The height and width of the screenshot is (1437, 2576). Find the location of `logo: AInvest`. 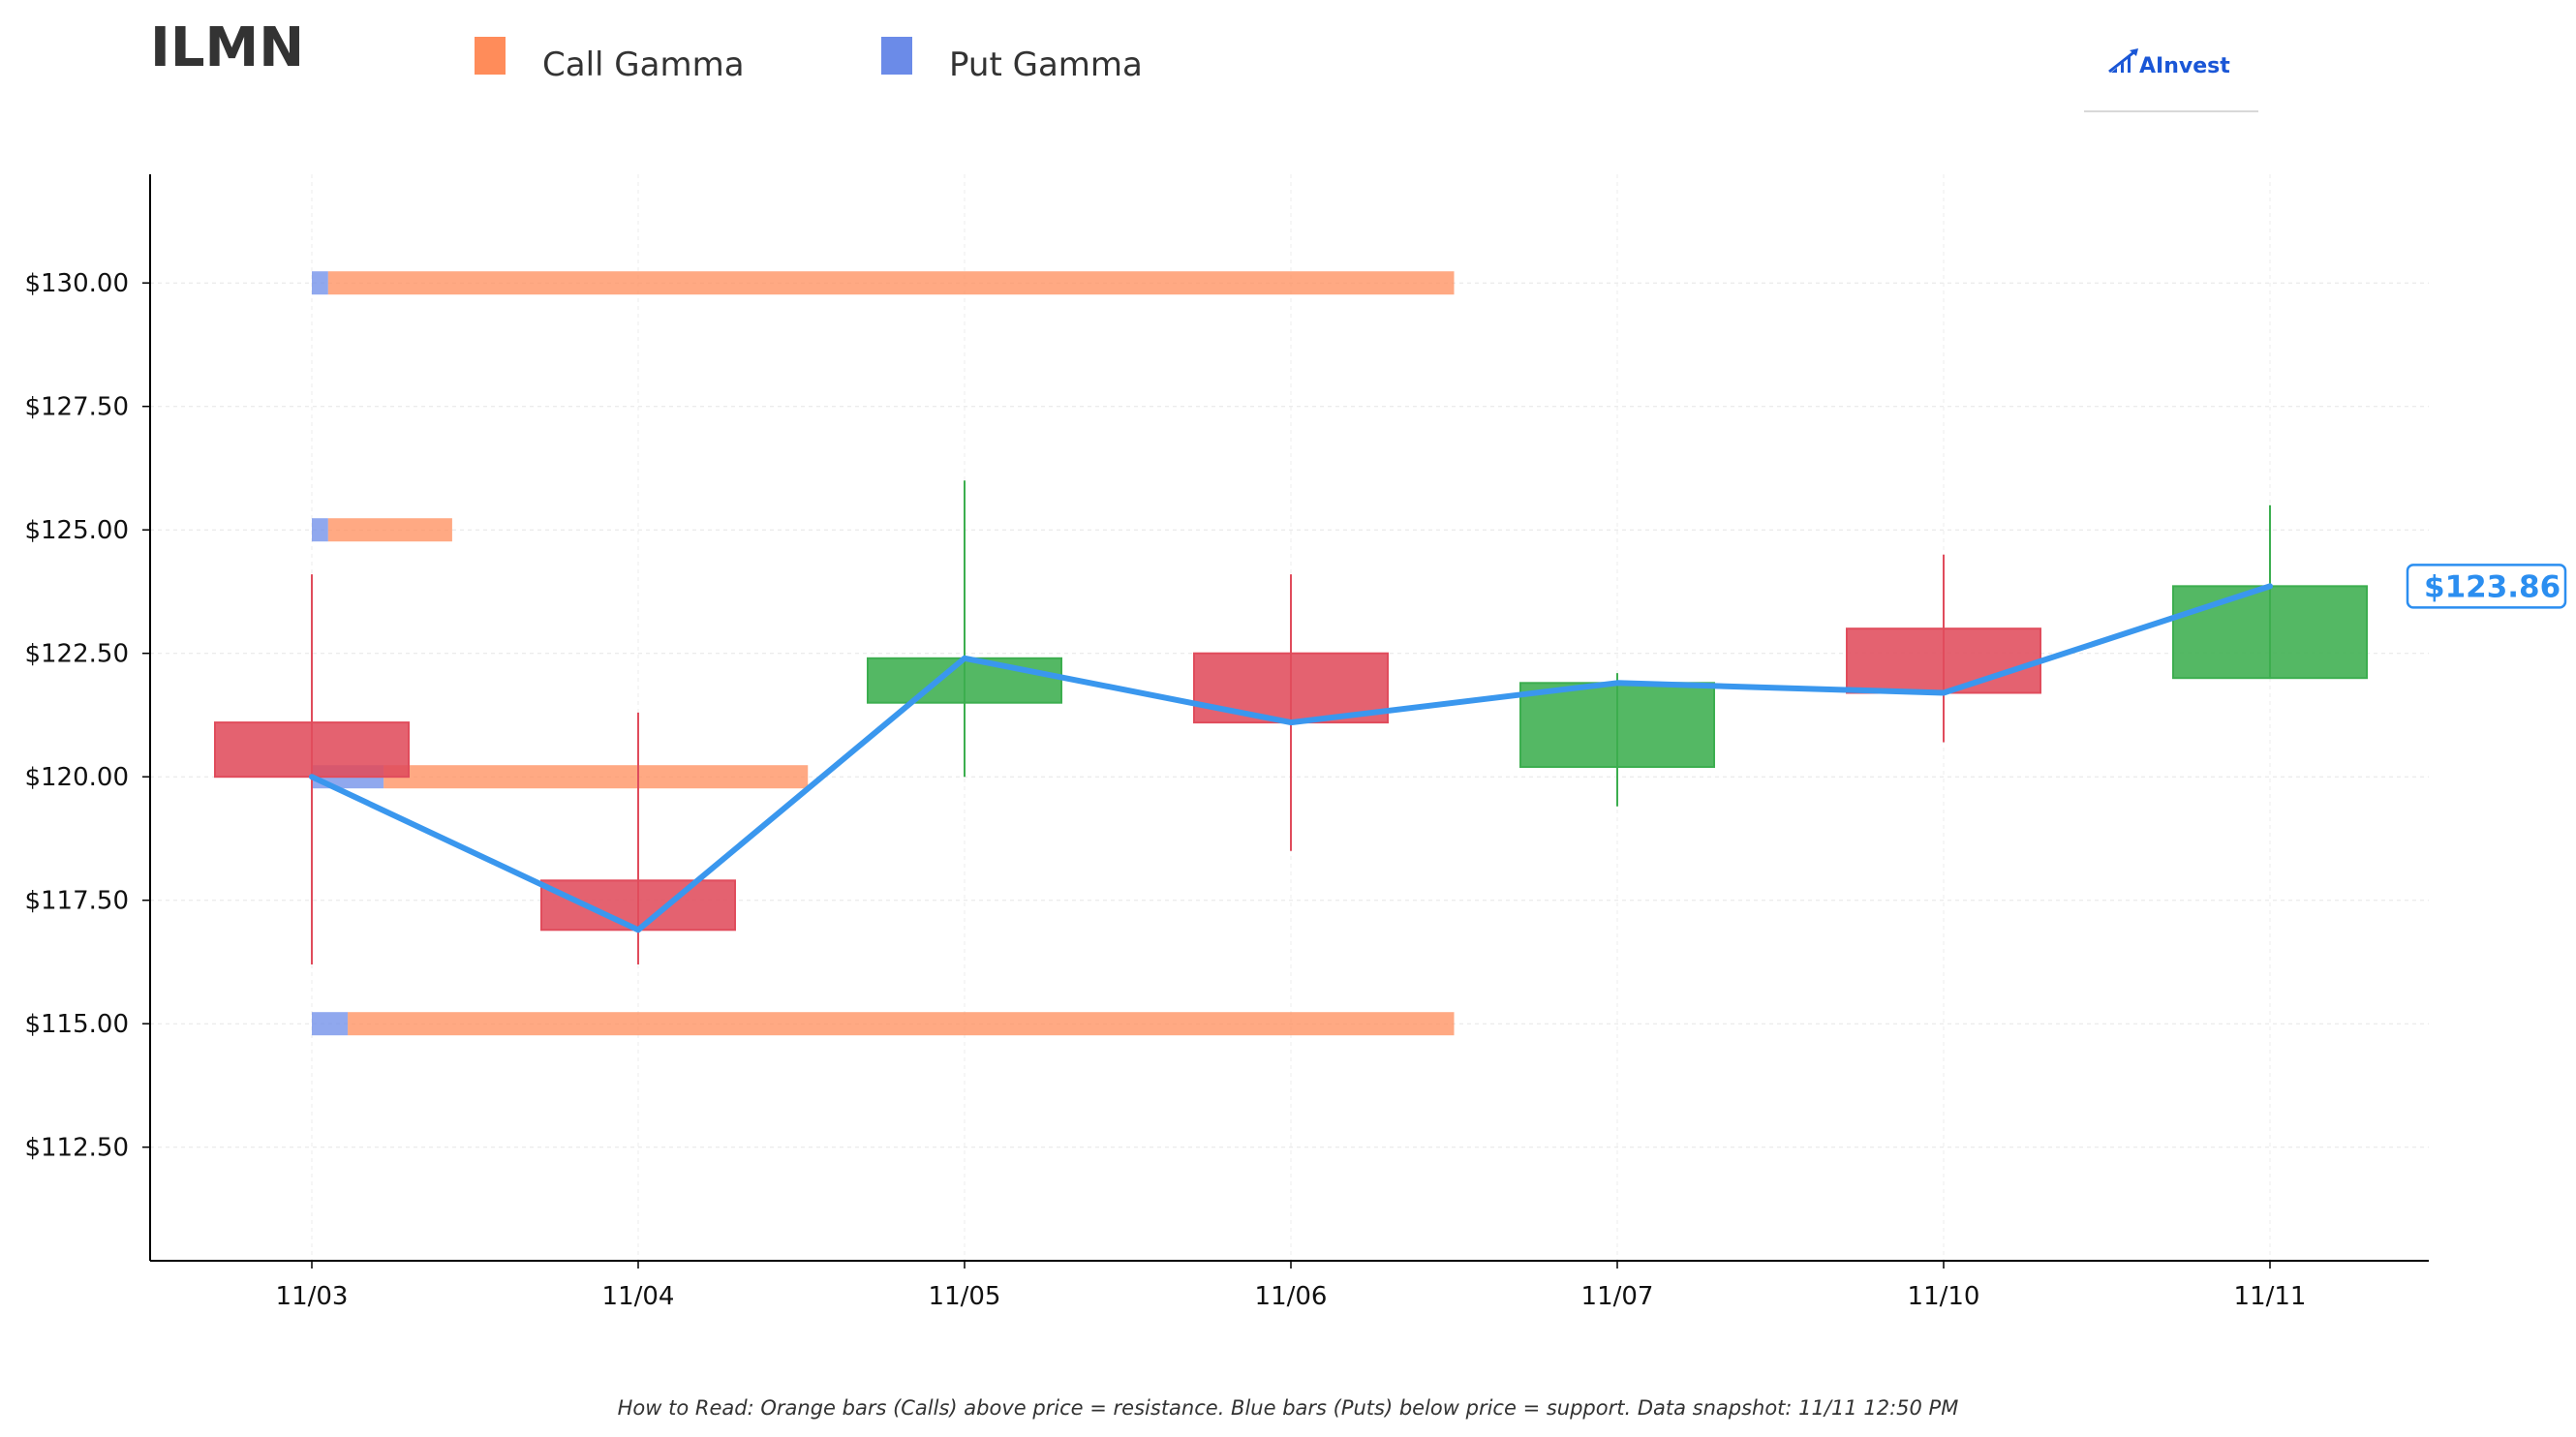

logo: AInvest is located at coordinates (2171, 80).